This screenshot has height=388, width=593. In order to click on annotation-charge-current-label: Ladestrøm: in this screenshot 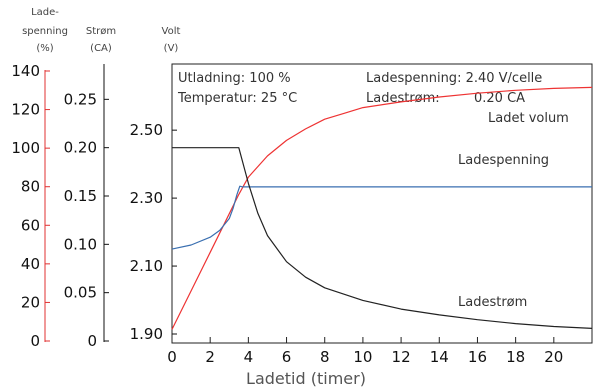, I will do `click(403, 98)`.